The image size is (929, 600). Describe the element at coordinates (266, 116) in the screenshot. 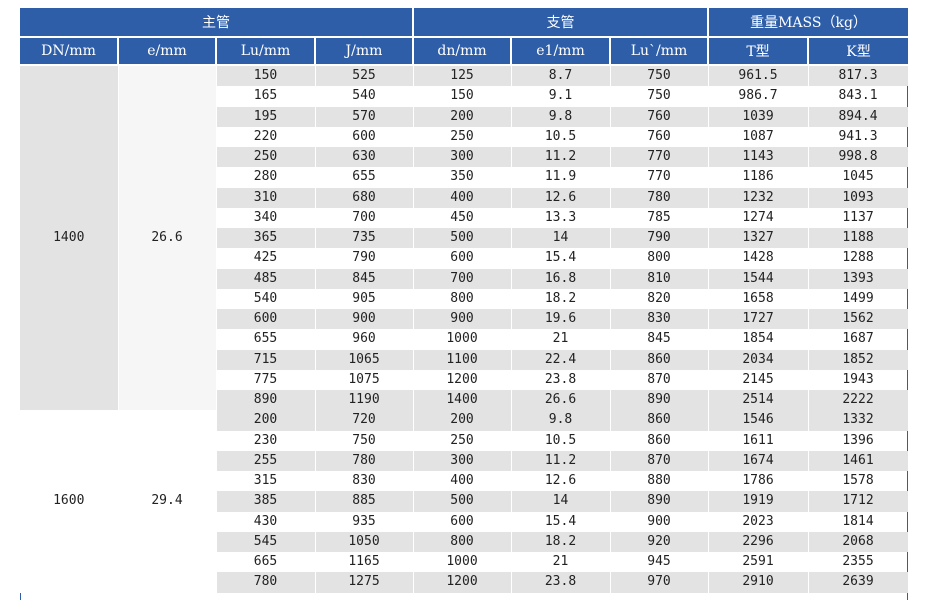

I see `table-cell: 195` at that location.